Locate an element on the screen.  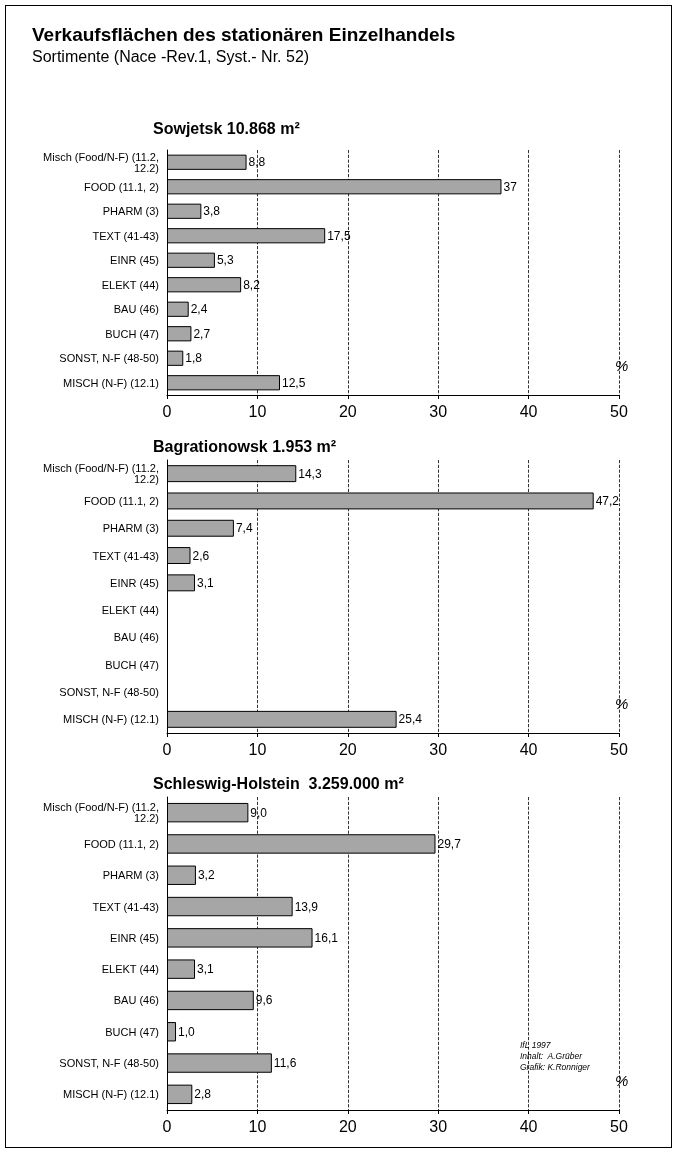
annotation: Inhalt: A.Grüber is located at coordinates (552, 1055).